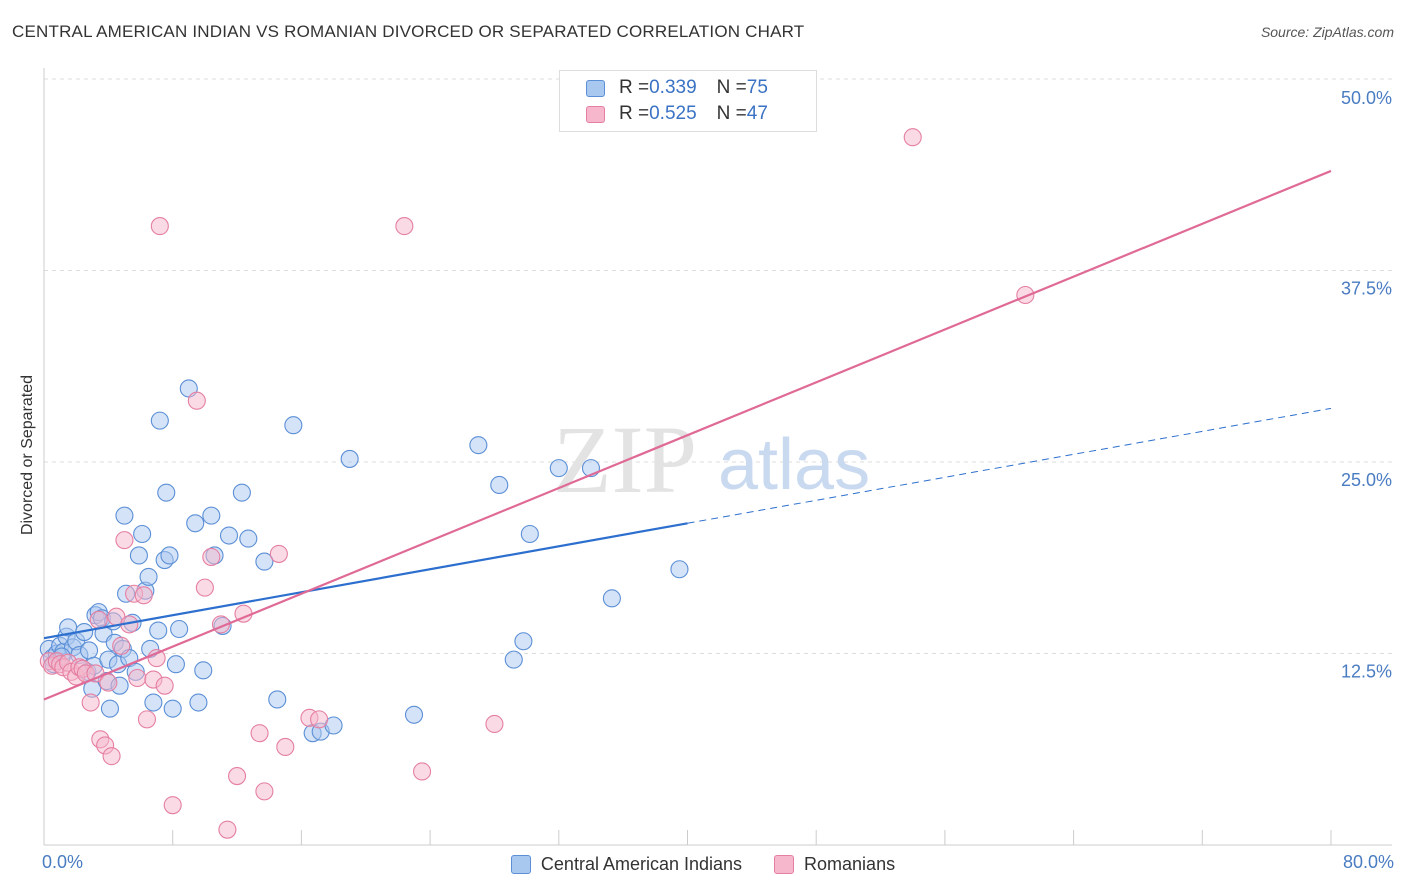  Describe the element at coordinates (595, 88) in the screenshot. I see `legend-swatch-blue` at that location.